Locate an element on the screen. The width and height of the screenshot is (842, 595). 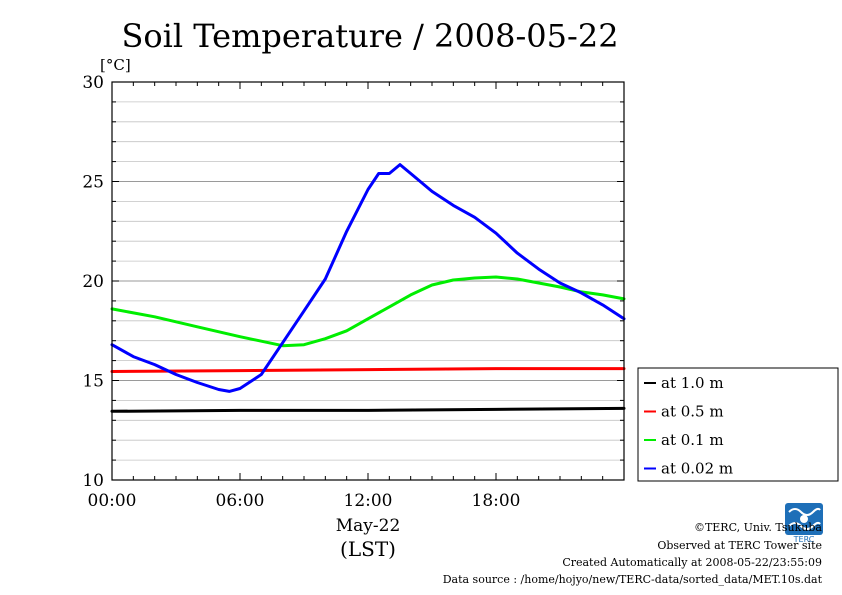
legend-box is located at coordinates (738, 424).